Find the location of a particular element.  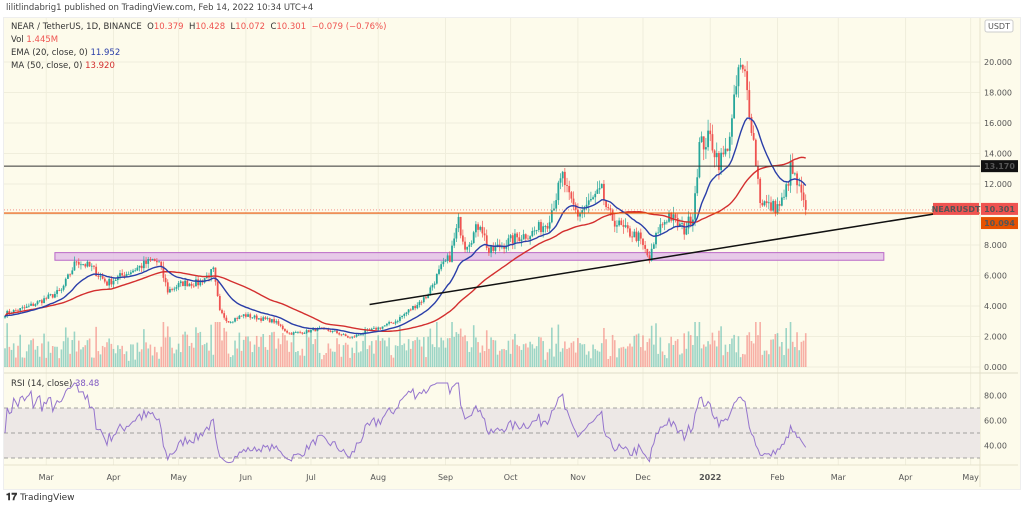

volume-legend: Vol 1.445M is located at coordinates (34, 40).